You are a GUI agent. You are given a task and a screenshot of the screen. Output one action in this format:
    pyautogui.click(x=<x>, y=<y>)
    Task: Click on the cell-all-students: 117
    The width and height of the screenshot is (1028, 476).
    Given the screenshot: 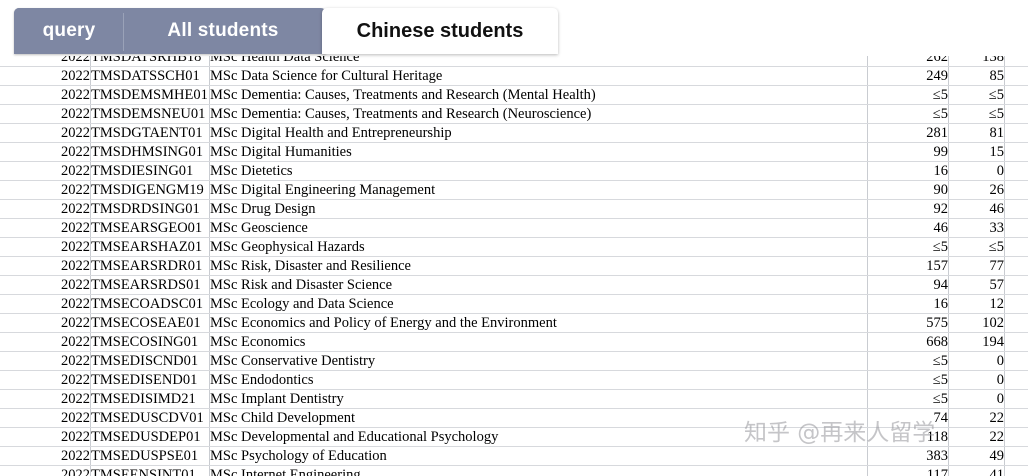 What is the action you would take?
    pyautogui.click(x=908, y=470)
    